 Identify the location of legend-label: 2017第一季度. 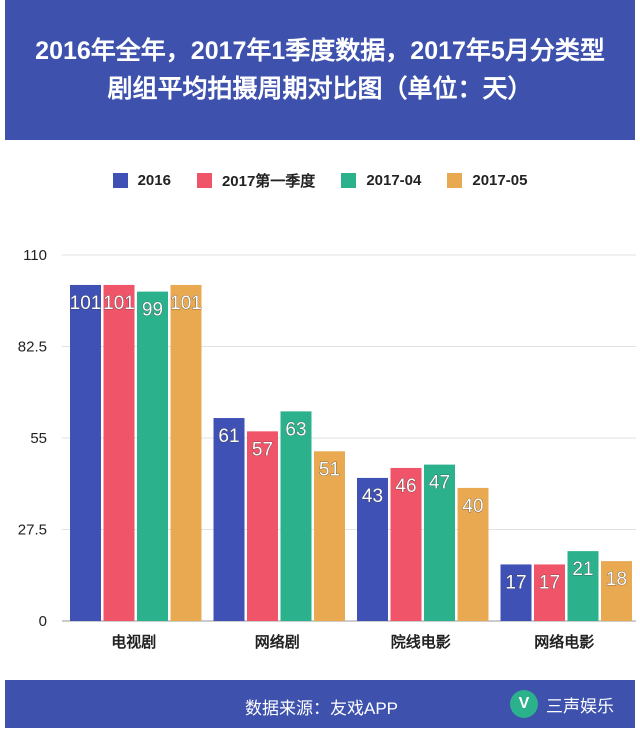
(268, 181).